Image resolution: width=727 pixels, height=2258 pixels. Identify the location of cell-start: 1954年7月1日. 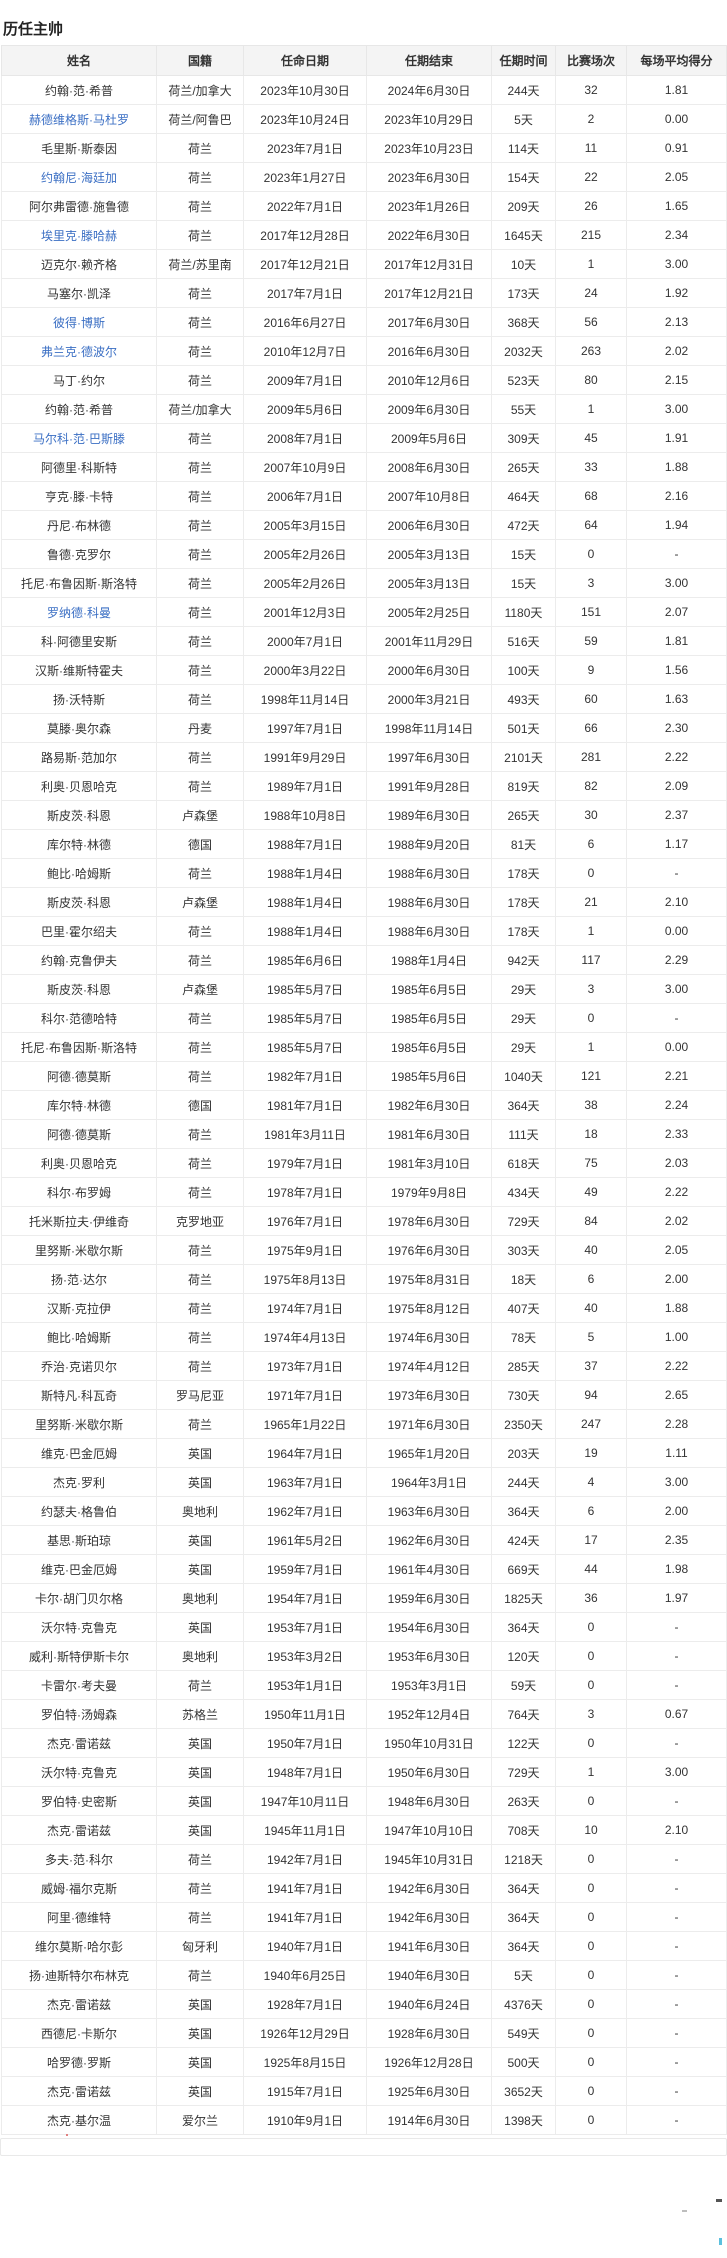
(305, 1598).